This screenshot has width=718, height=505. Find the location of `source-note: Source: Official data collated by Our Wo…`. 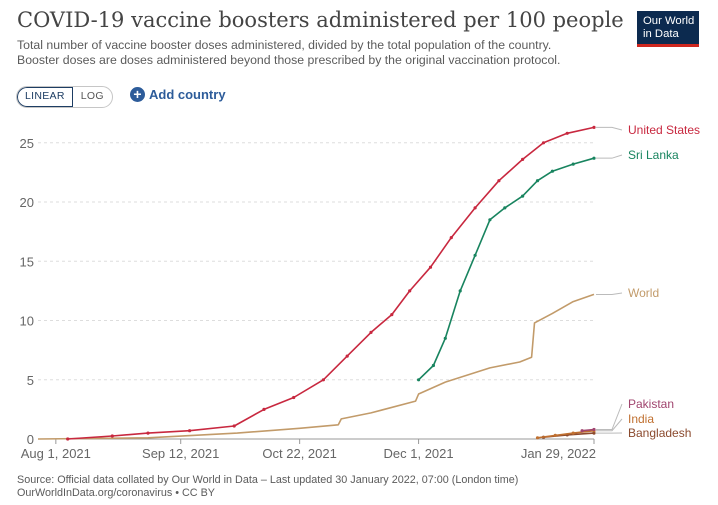

source-note: Source: Official data collated by Our Wo… is located at coordinates (268, 480).